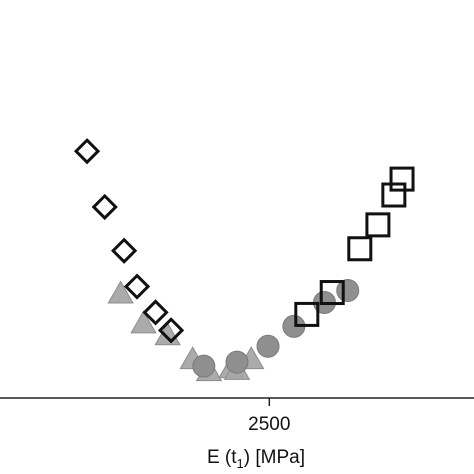 Image resolution: width=474 pixels, height=474 pixels. What do you see at coordinates (269, 424) in the screenshot?
I see `x-tick-label: 2500` at bounding box center [269, 424].